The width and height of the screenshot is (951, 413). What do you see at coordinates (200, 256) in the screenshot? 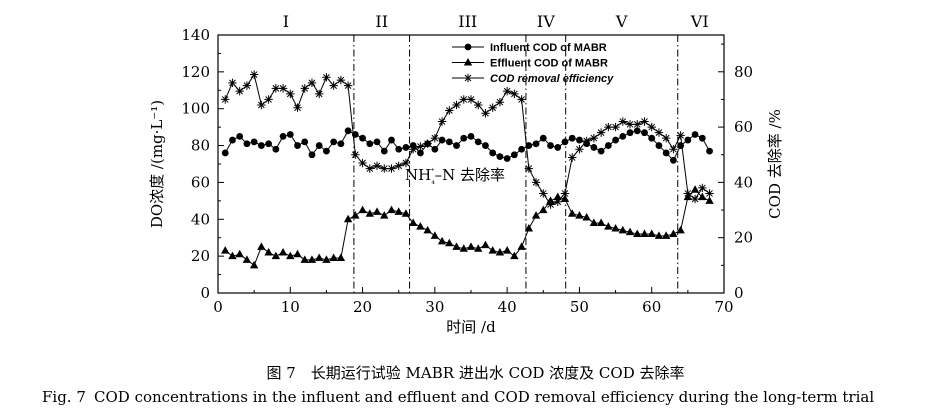
I see `y-left-tick-label: 20` at bounding box center [200, 256].